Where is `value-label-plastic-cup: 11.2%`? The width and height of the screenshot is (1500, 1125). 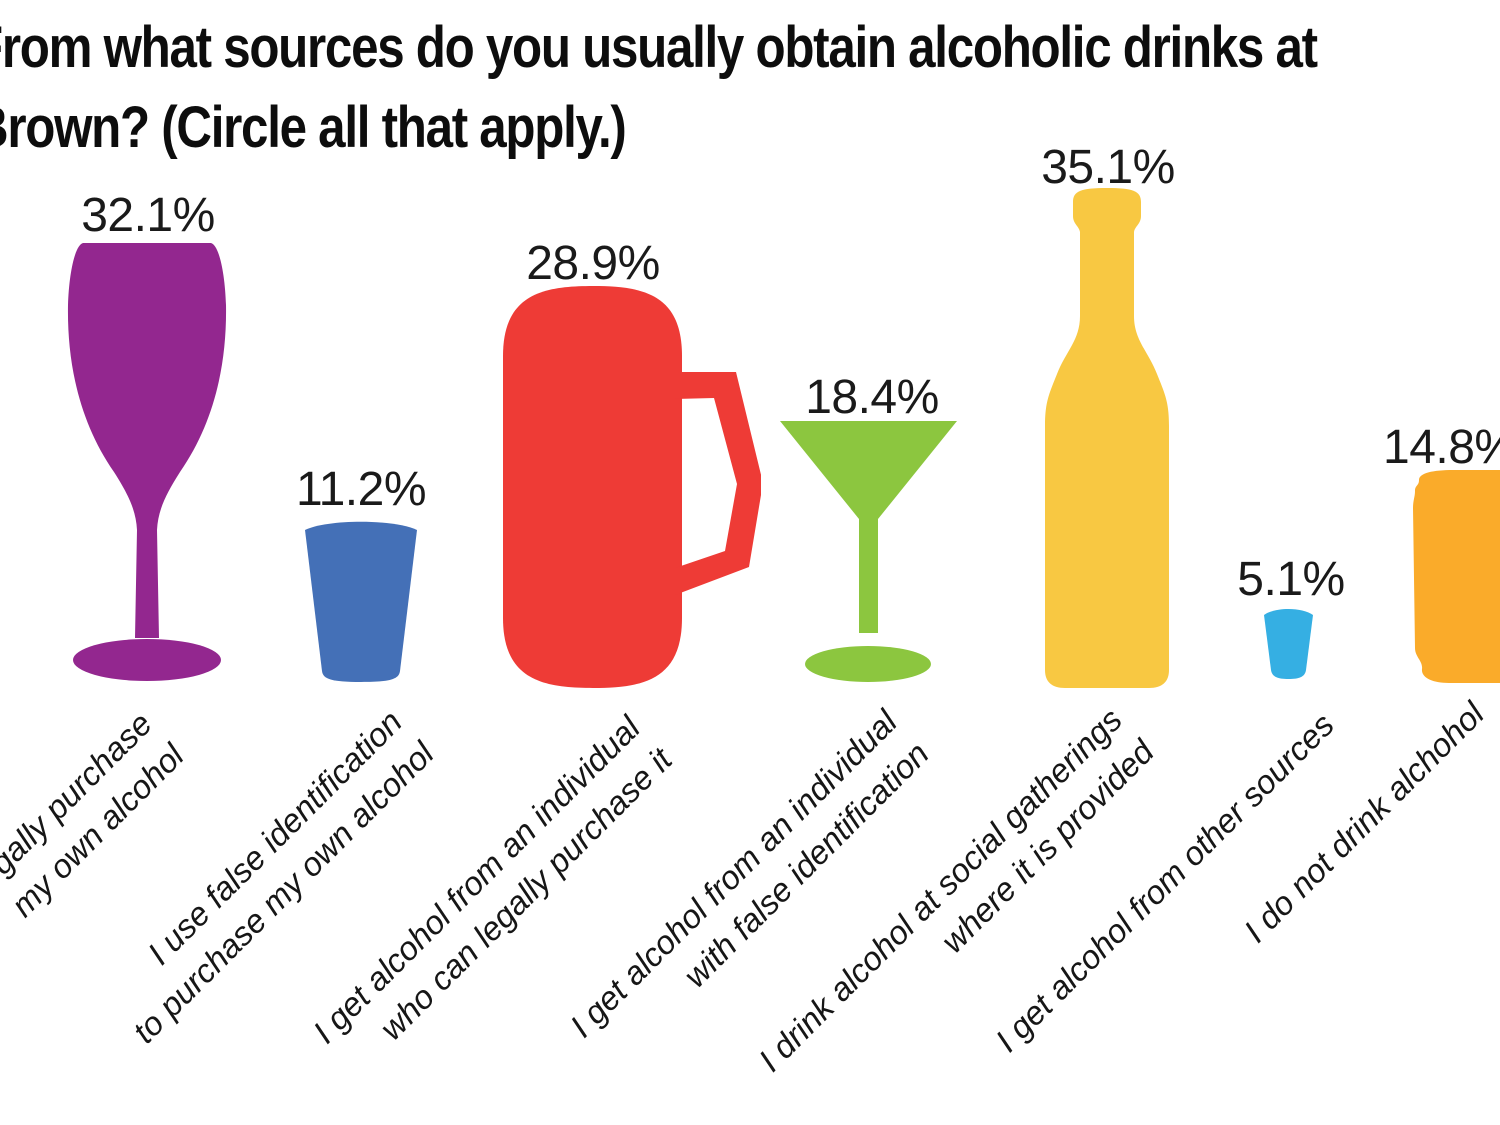 value-label-plastic-cup: 11.2% is located at coordinates (361, 489).